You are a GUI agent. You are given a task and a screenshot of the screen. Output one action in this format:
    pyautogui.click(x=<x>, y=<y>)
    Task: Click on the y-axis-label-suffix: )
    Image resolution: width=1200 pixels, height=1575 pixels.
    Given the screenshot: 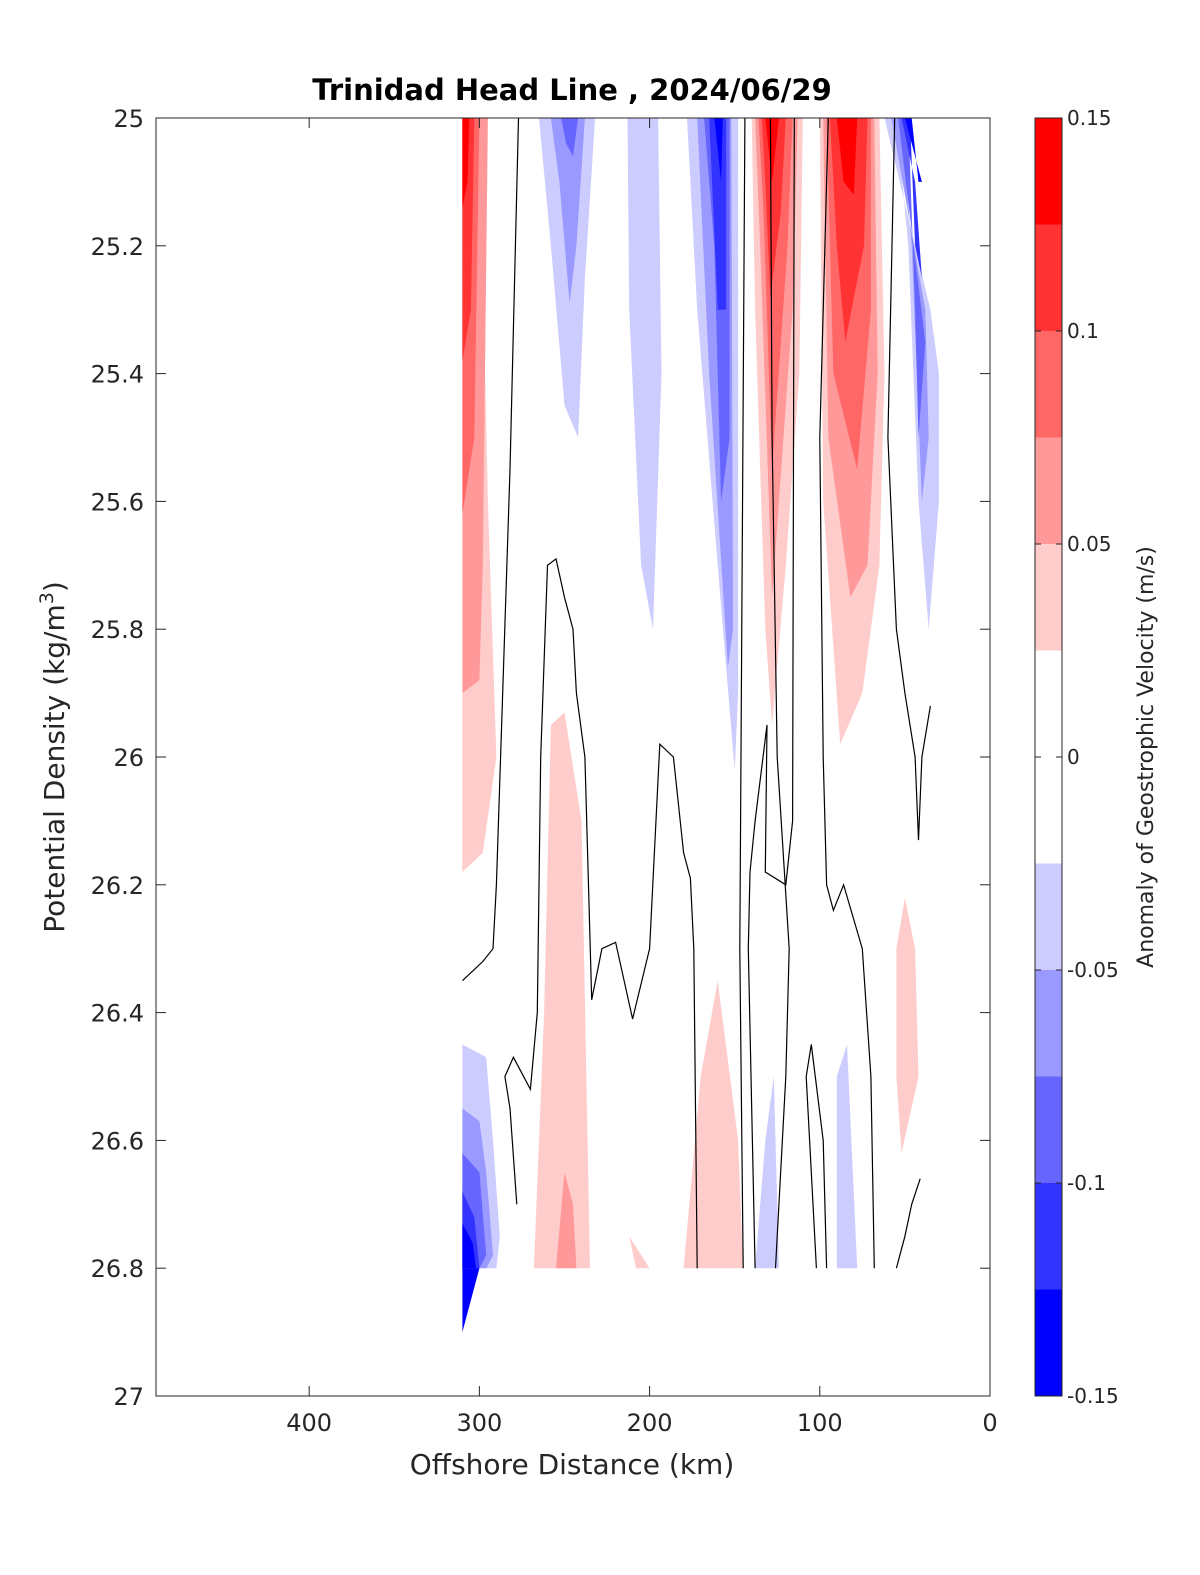 What is the action you would take?
    pyautogui.click(x=54, y=586)
    